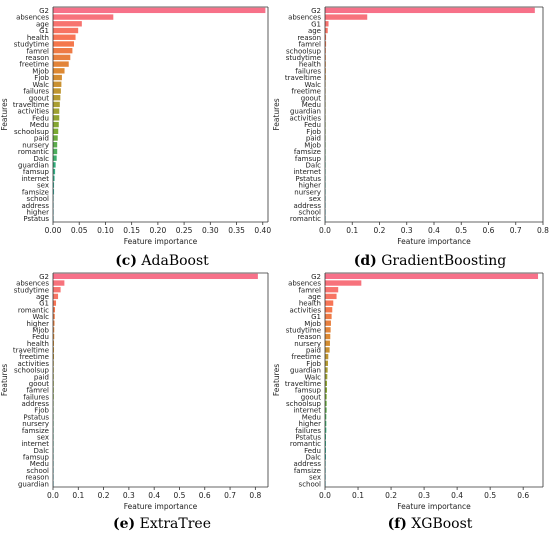  What do you see at coordinates (55, 138) in the screenshot?
I see `bar-paid` at bounding box center [55, 138].